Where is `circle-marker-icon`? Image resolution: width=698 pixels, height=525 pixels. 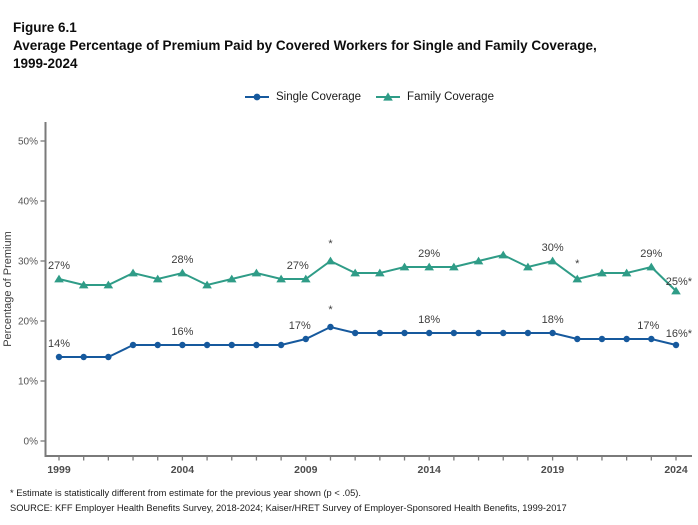
circle-marker-icon is located at coordinates (257, 97).